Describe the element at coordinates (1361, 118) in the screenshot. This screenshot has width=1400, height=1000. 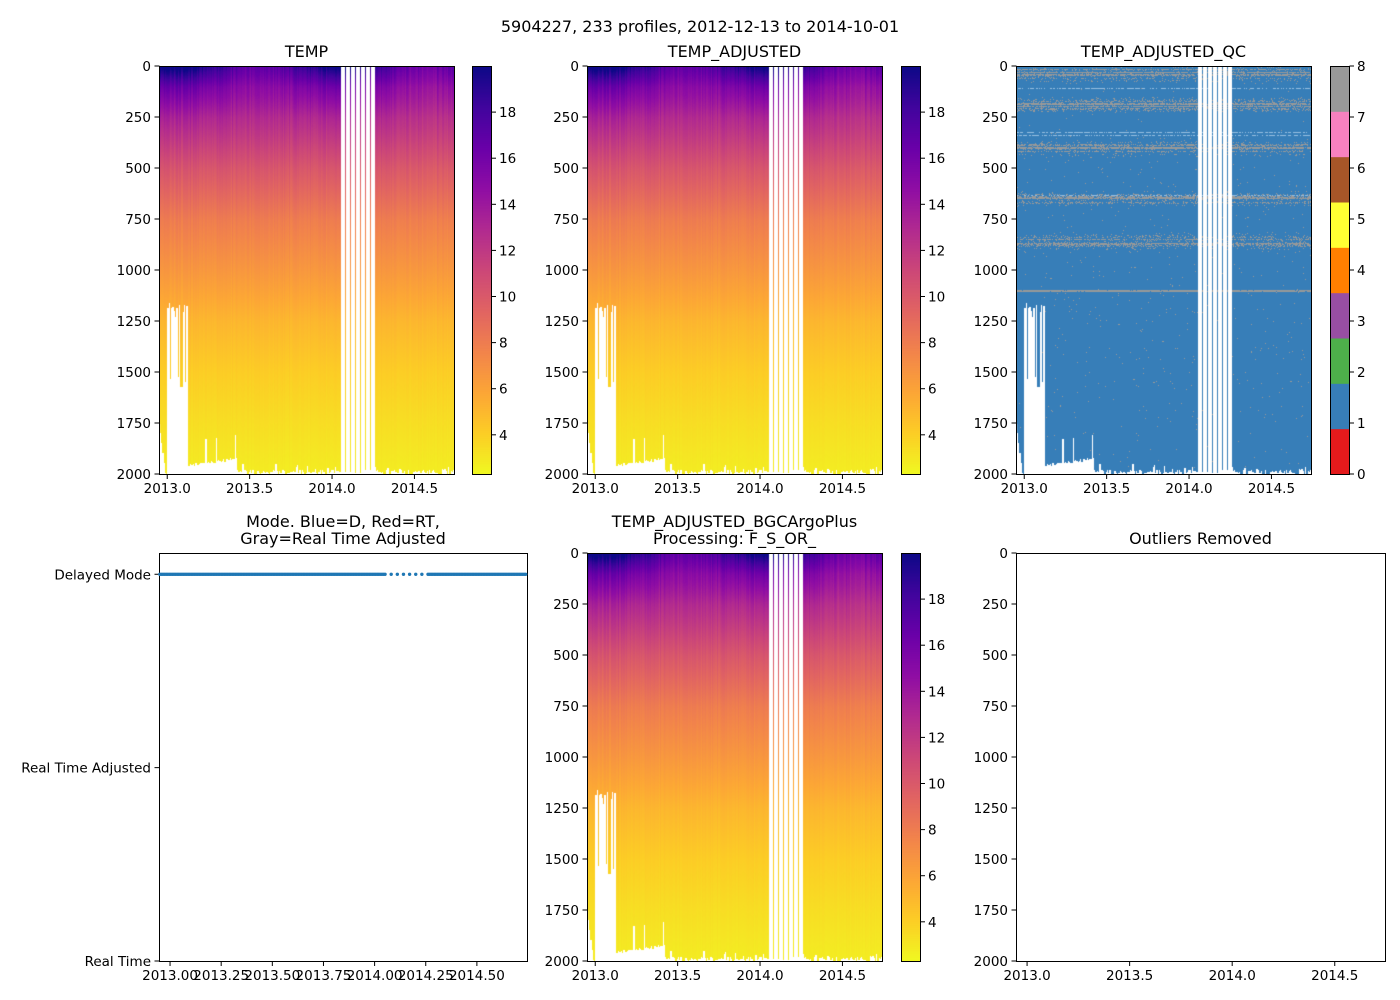
I see `colorbar-tick-label: 7` at that location.